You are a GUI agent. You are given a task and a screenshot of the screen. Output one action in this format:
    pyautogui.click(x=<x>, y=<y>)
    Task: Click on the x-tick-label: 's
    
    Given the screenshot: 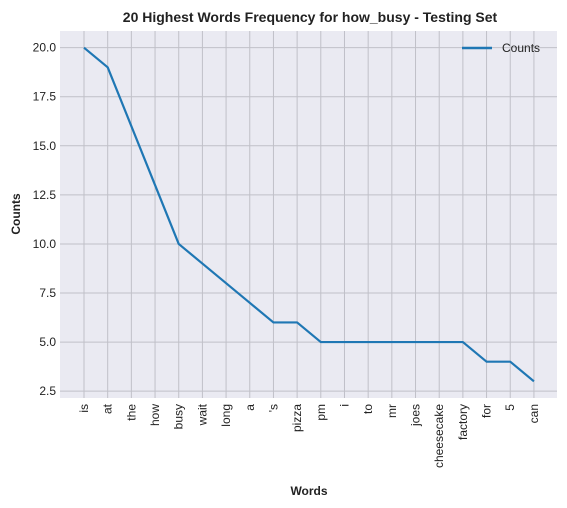 What is the action you would take?
    pyautogui.click(x=273, y=408)
    